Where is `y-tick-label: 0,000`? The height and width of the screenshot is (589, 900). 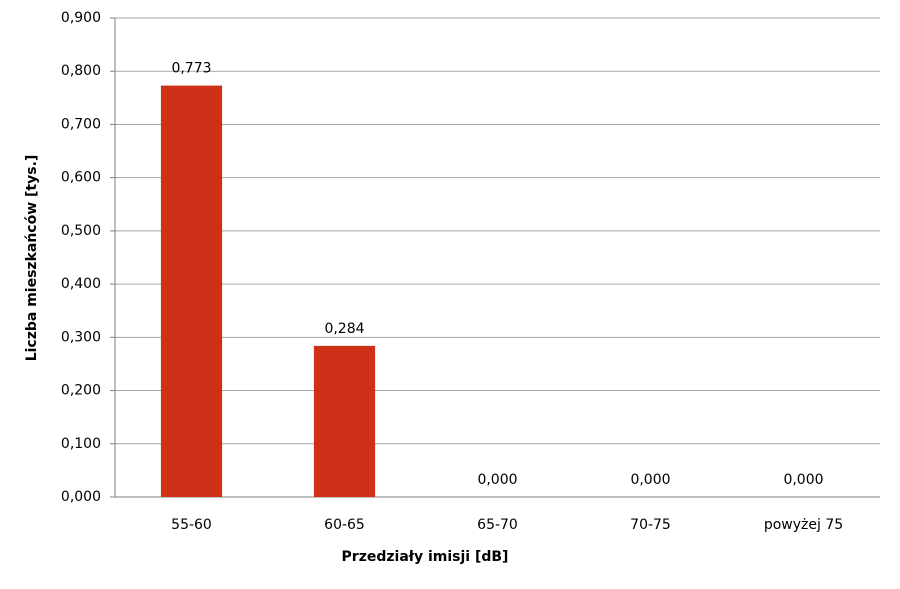 y-tick-label: 0,000 is located at coordinates (81, 497).